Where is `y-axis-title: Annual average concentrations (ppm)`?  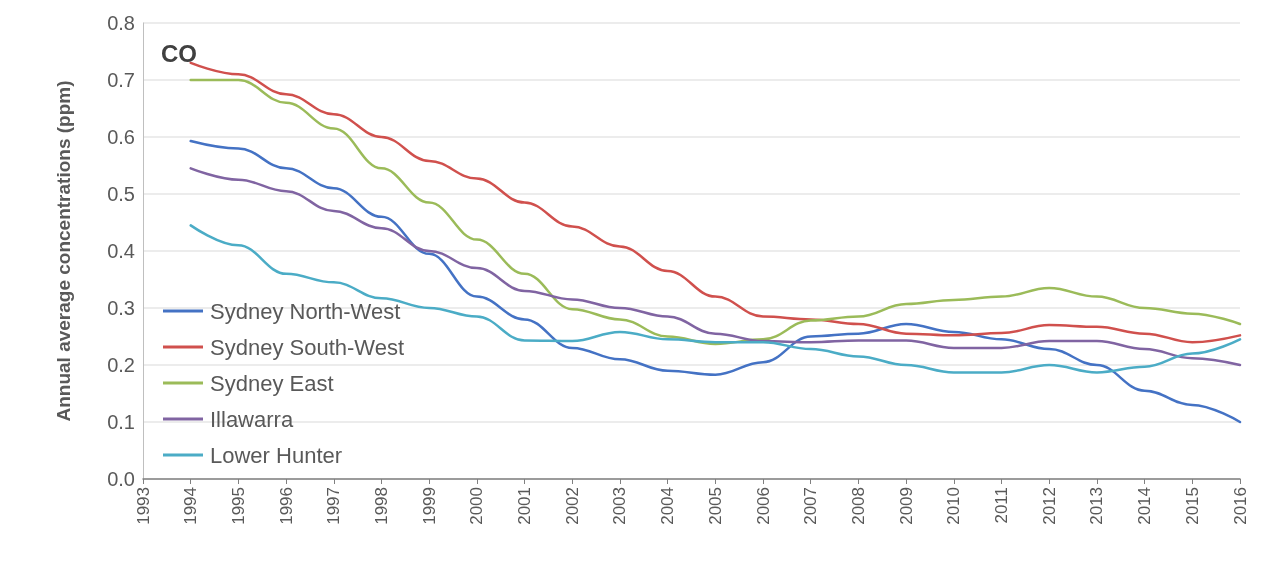
y-axis-title: Annual average concentrations (ppm) is located at coordinates (63, 251).